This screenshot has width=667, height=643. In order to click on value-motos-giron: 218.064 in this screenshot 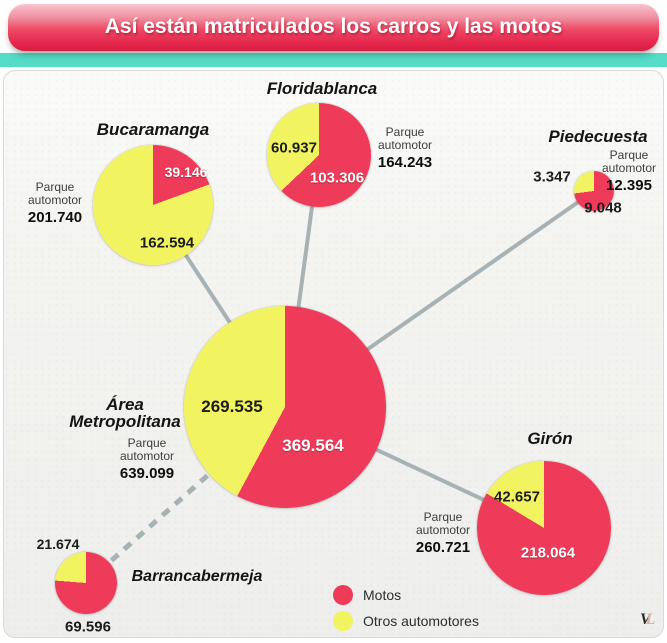, I will do `click(548, 553)`.